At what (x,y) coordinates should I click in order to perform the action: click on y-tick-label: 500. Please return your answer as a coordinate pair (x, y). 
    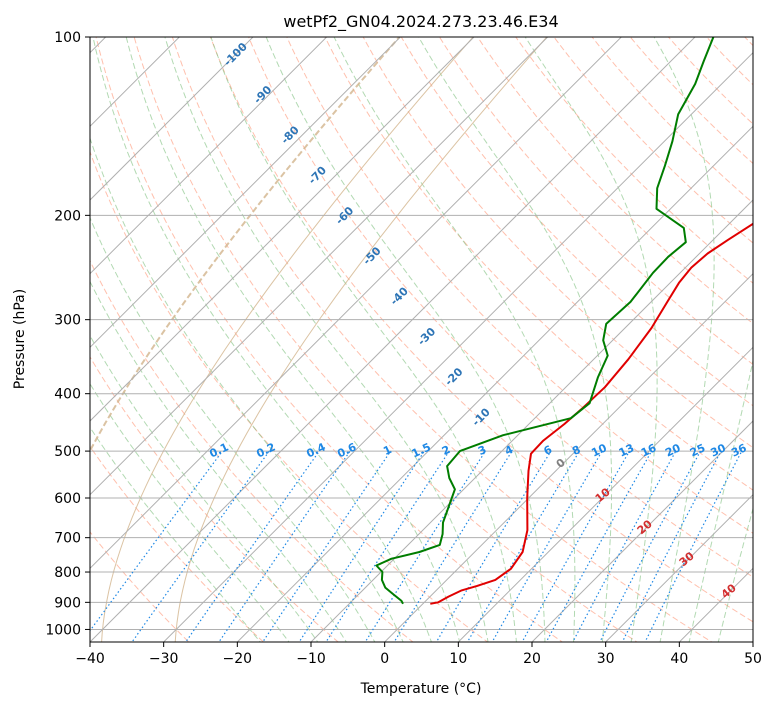
    Looking at the image, I should click on (67, 452).